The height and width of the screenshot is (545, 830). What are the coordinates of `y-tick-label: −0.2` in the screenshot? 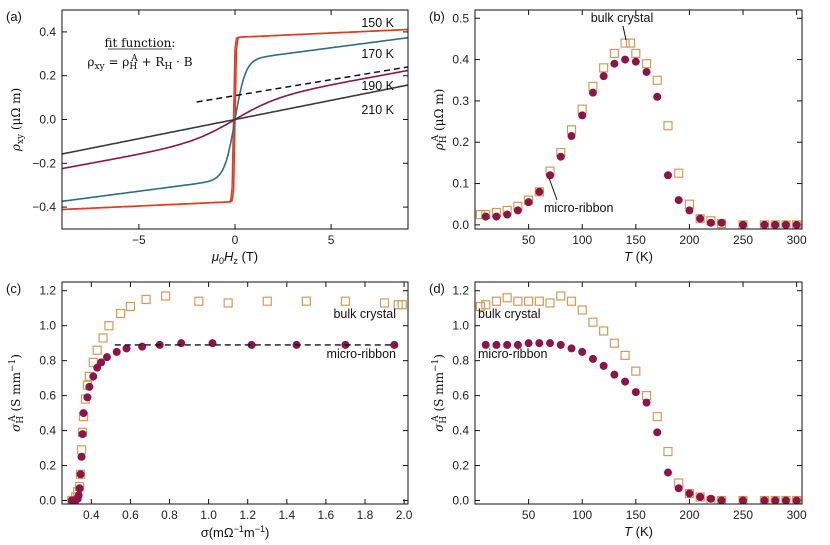 It's located at (44, 163).